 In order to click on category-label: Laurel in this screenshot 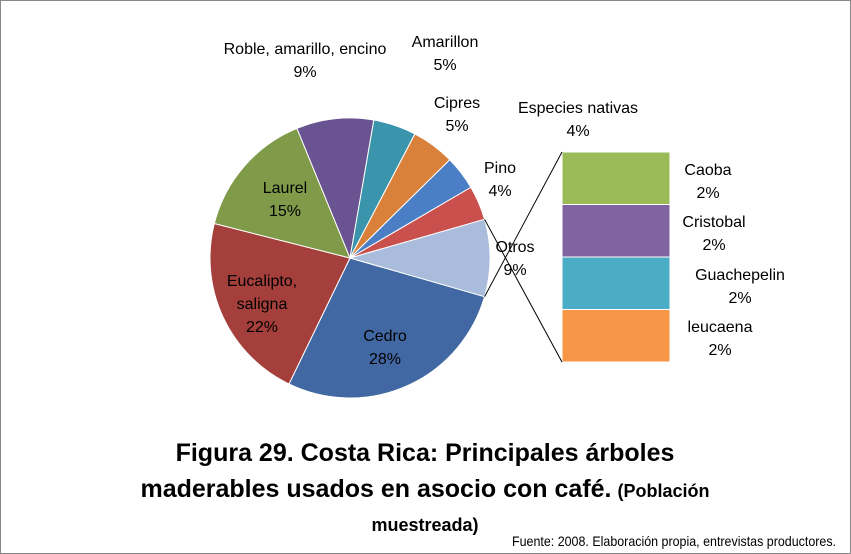, I will do `click(285, 188)`.